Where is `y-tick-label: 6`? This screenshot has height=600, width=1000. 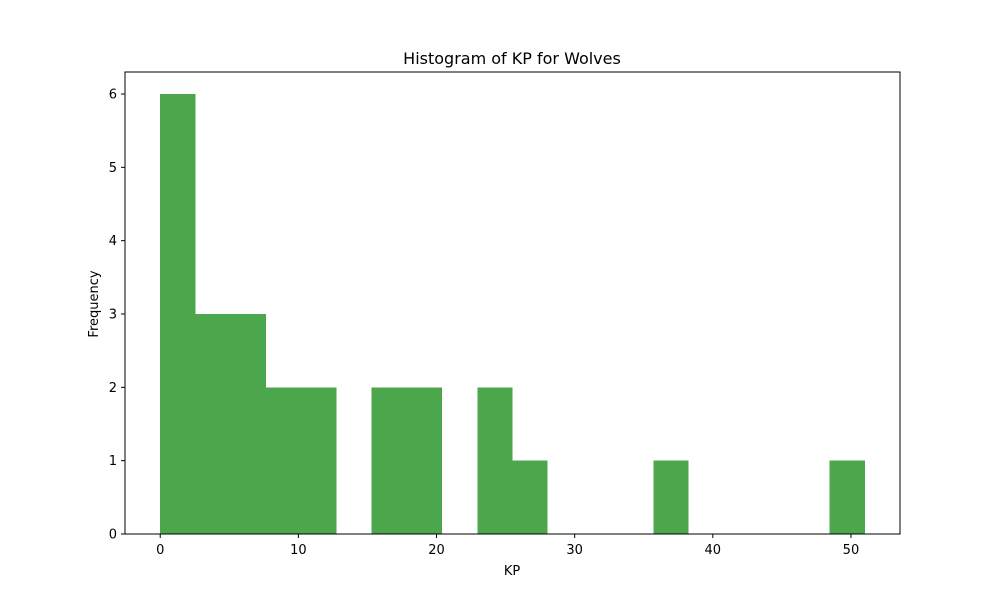 y-tick-label: 6 is located at coordinates (113, 95).